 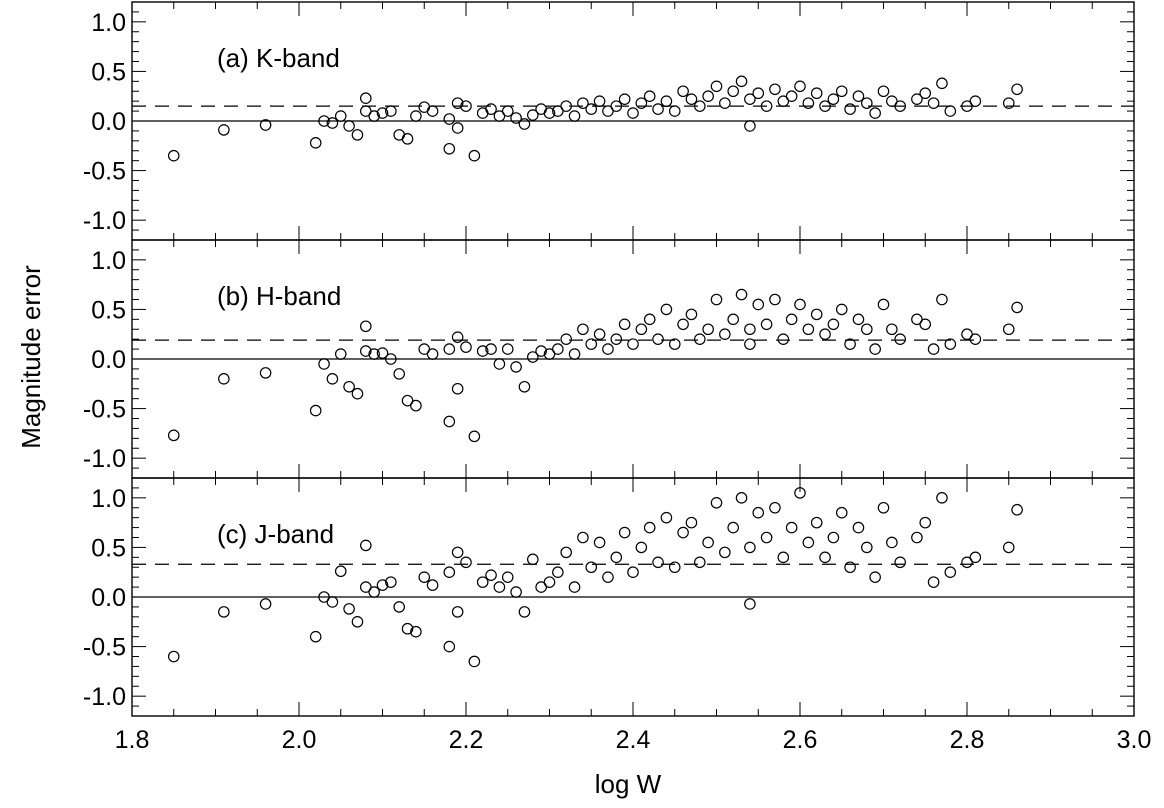 What do you see at coordinates (800, 740) in the screenshot?
I see `x-tick-label: 2.6` at bounding box center [800, 740].